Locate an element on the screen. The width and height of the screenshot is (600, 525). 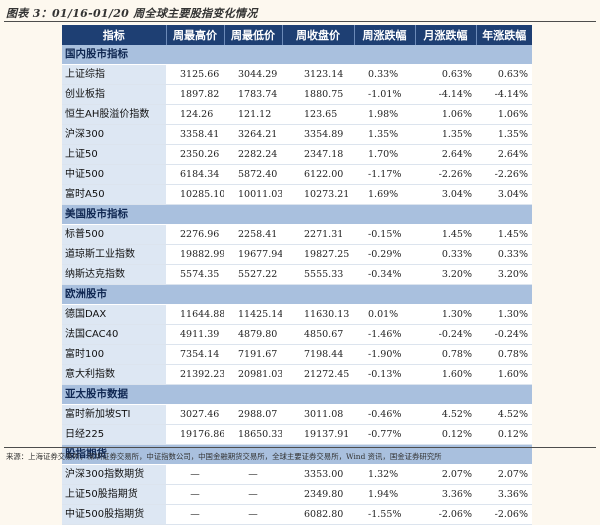
header-week-close: 周收盘价 is located at coordinates (318, 35).